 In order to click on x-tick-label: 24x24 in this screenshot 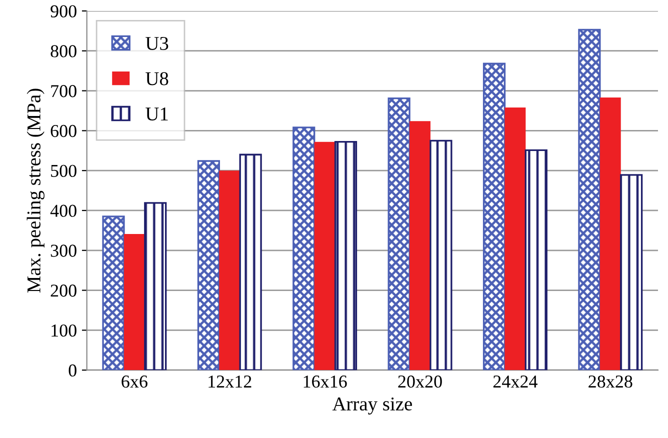, I will do `click(515, 382)`.